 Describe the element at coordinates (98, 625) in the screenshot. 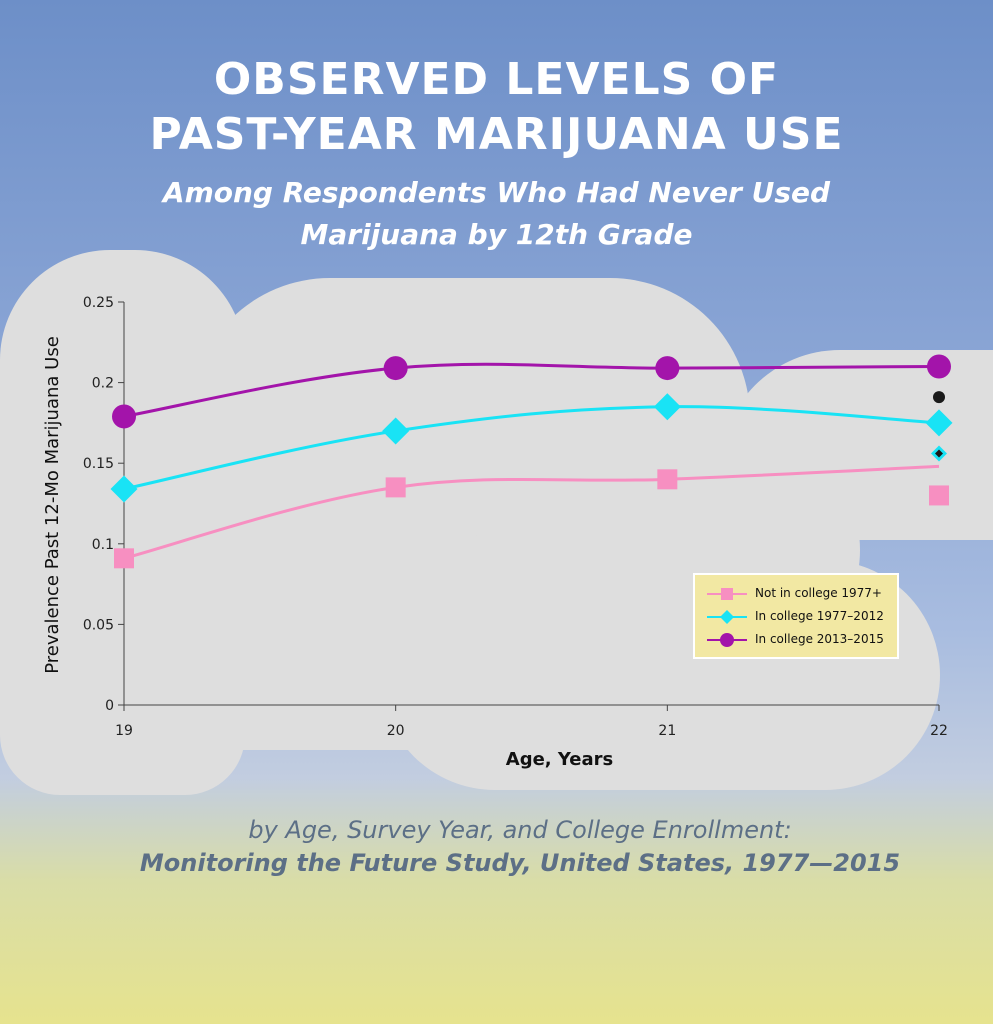

I see `y-tick-label: 0.05` at that location.